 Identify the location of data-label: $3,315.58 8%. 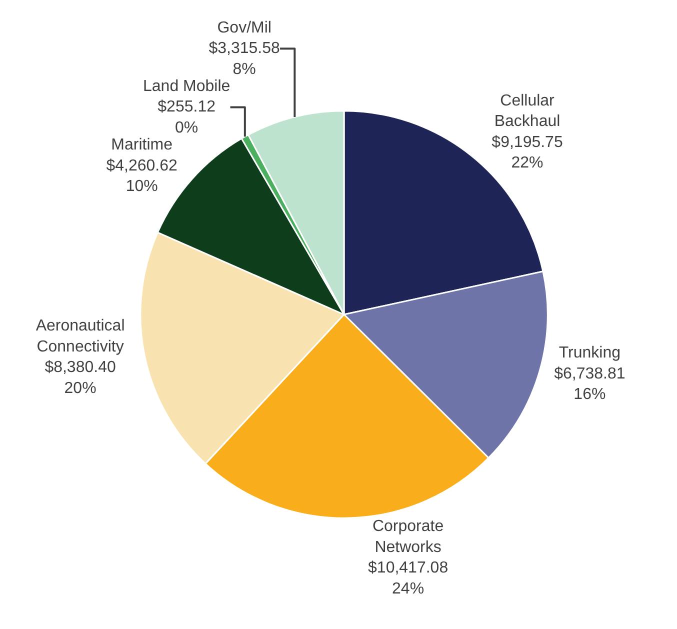
(244, 59).